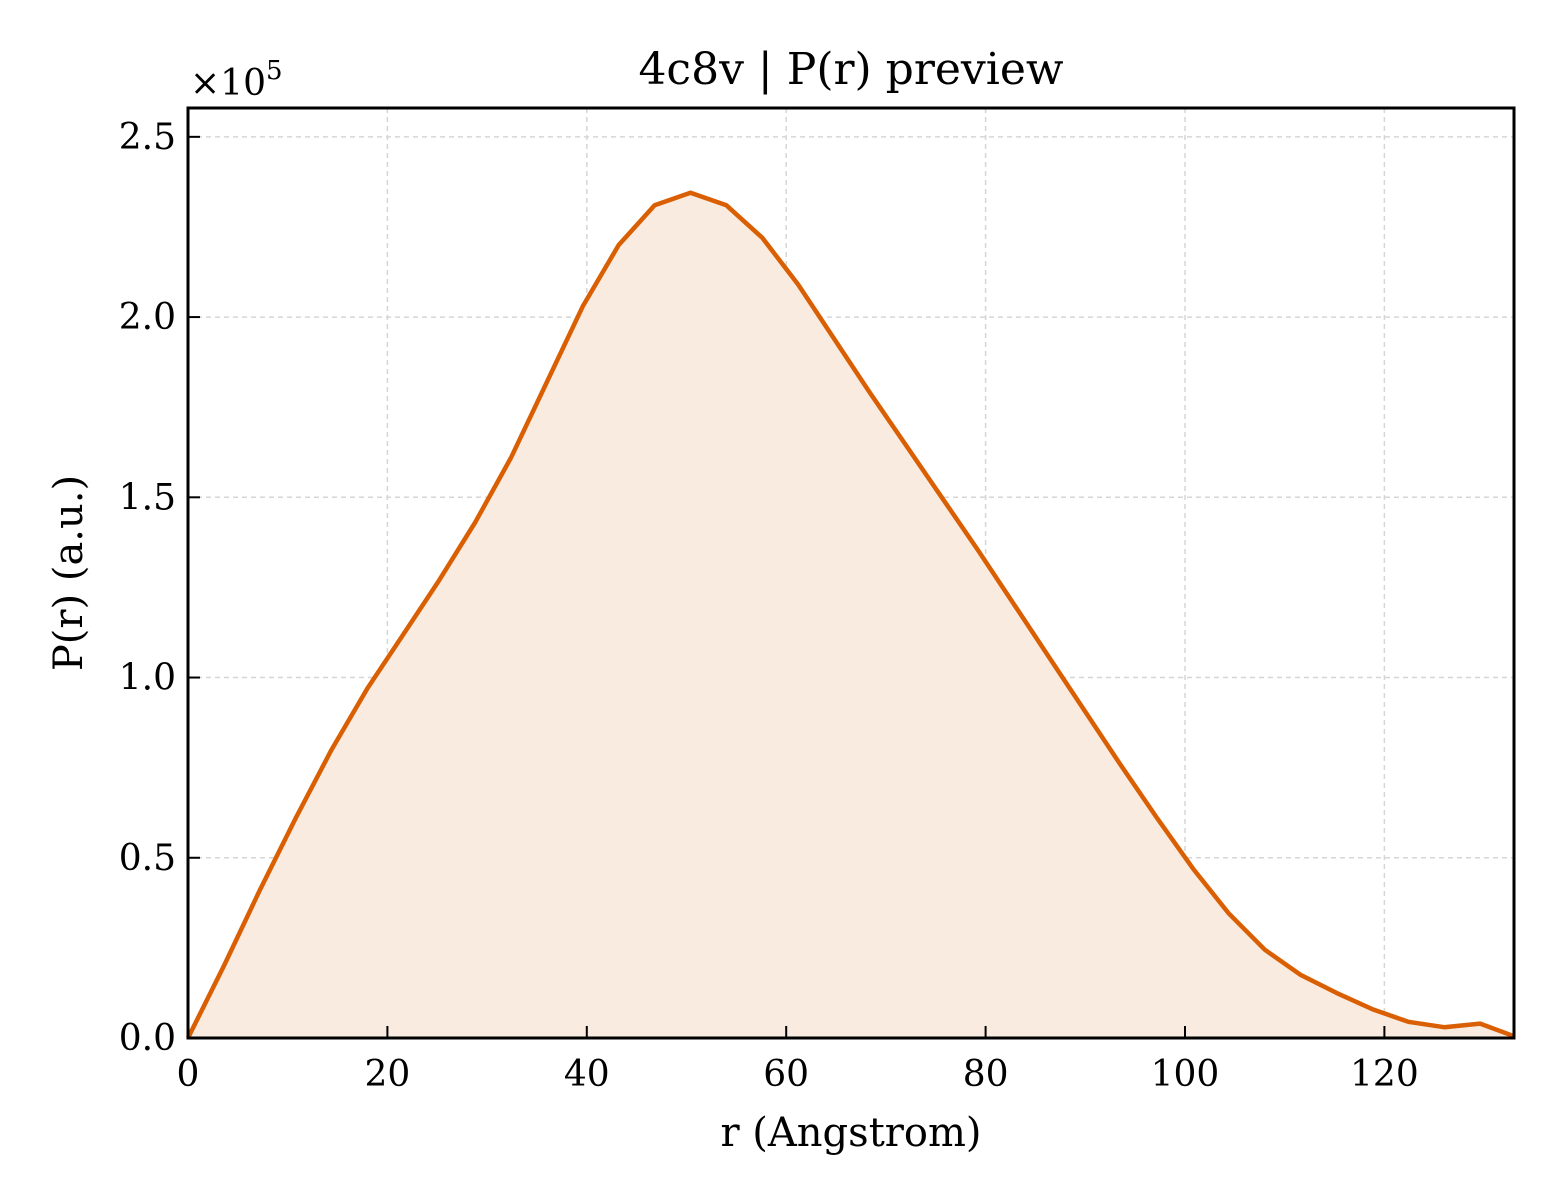 The height and width of the screenshot is (1200, 1560). What do you see at coordinates (188, 1074) in the screenshot?
I see `x-tick-label: 0` at bounding box center [188, 1074].